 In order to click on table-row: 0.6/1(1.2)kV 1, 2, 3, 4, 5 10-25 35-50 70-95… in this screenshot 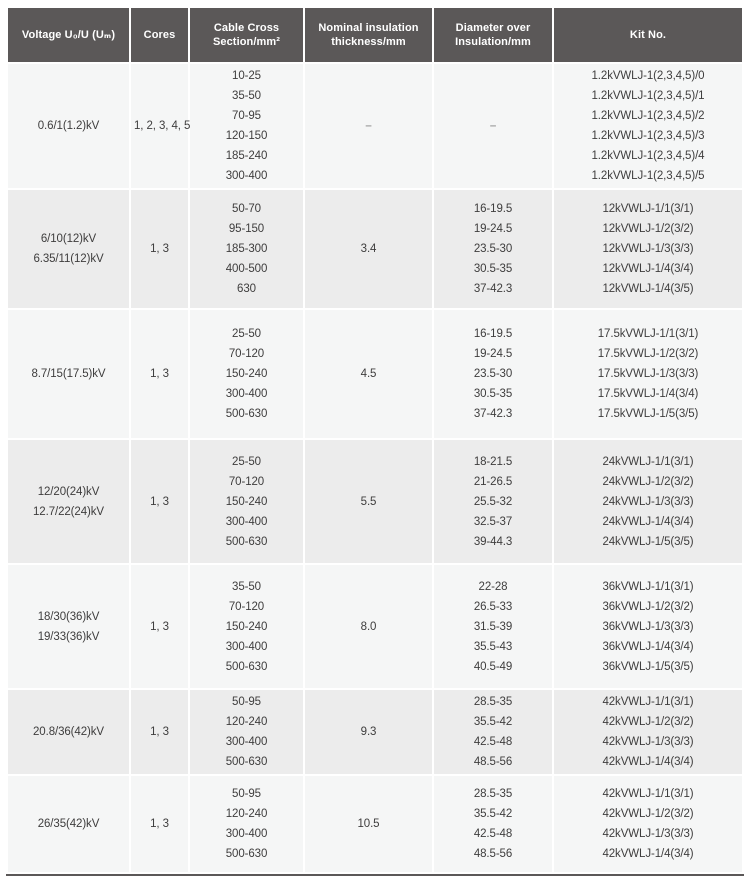, I will do `click(375, 126)`.